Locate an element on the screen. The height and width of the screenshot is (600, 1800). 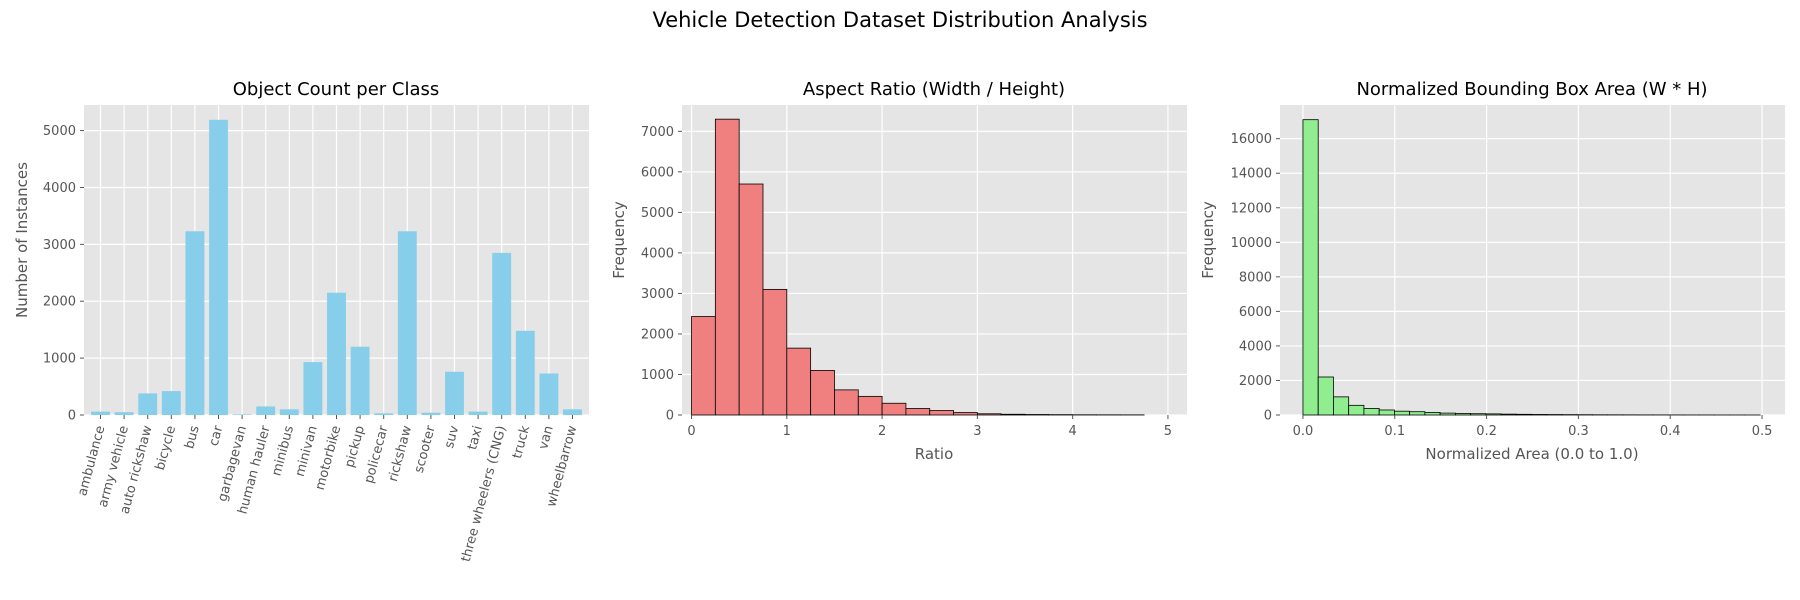
x-tick-label: bicycle is located at coordinates (166, 448).